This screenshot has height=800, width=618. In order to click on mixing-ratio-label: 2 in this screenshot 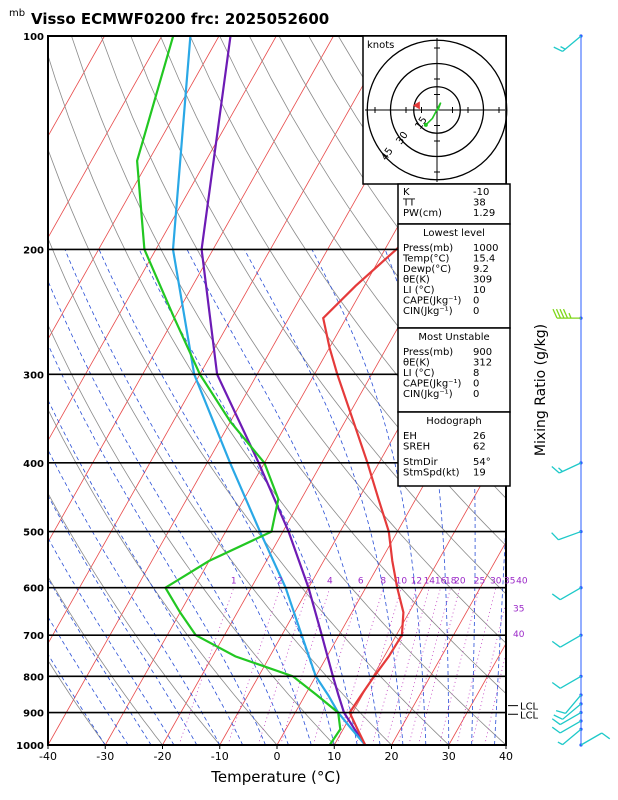, I will do `click(280, 582)`.